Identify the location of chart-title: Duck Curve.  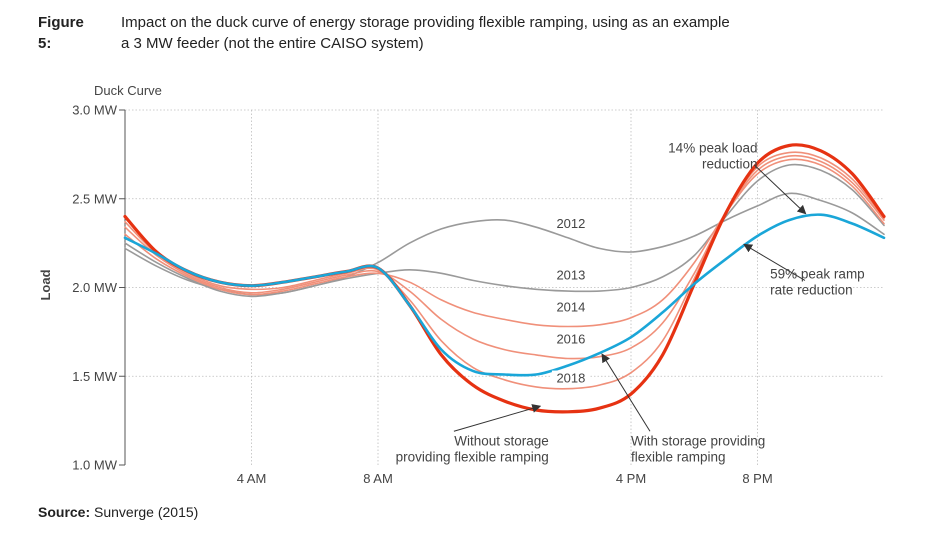
(128, 90).